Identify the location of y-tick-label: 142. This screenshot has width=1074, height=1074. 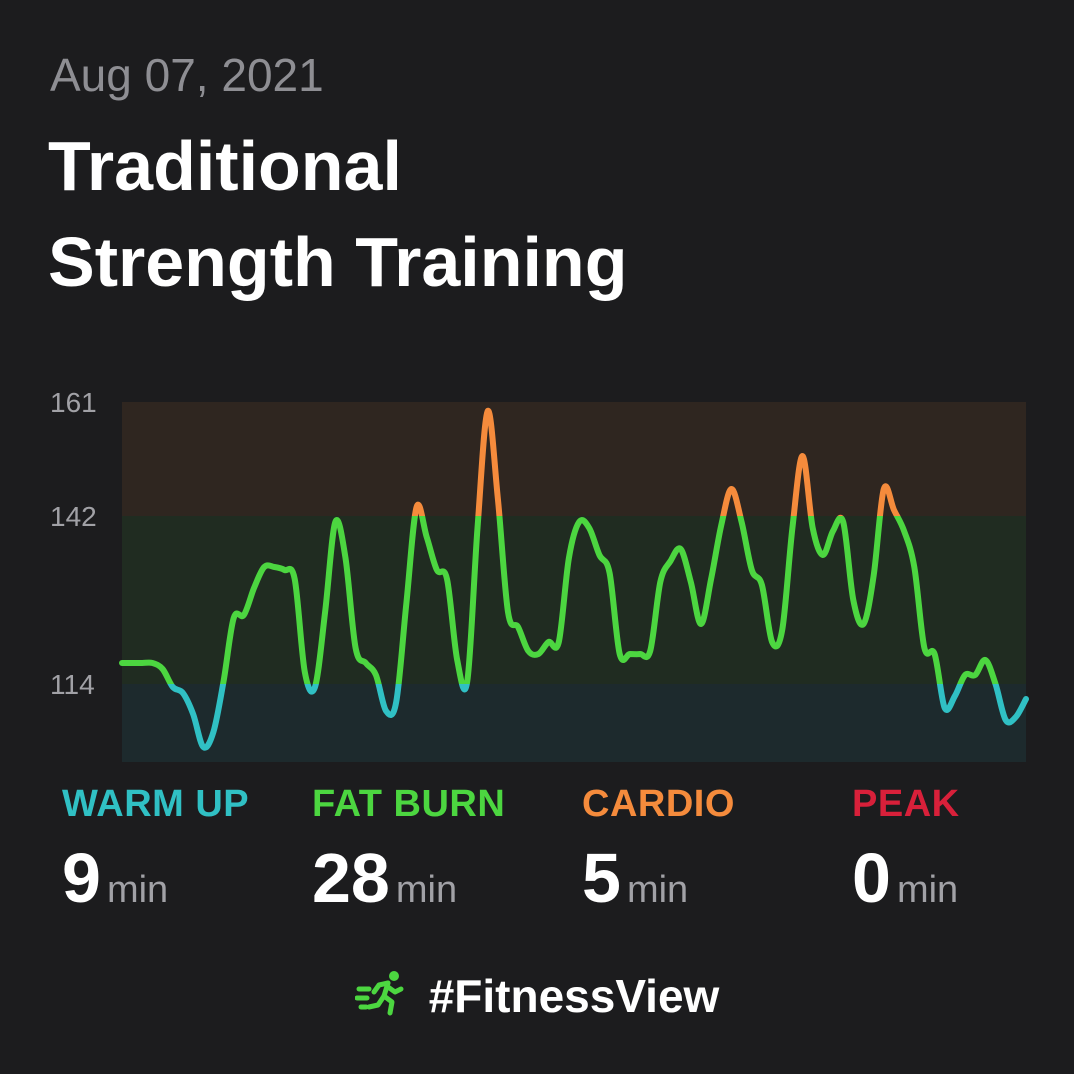
(73, 516).